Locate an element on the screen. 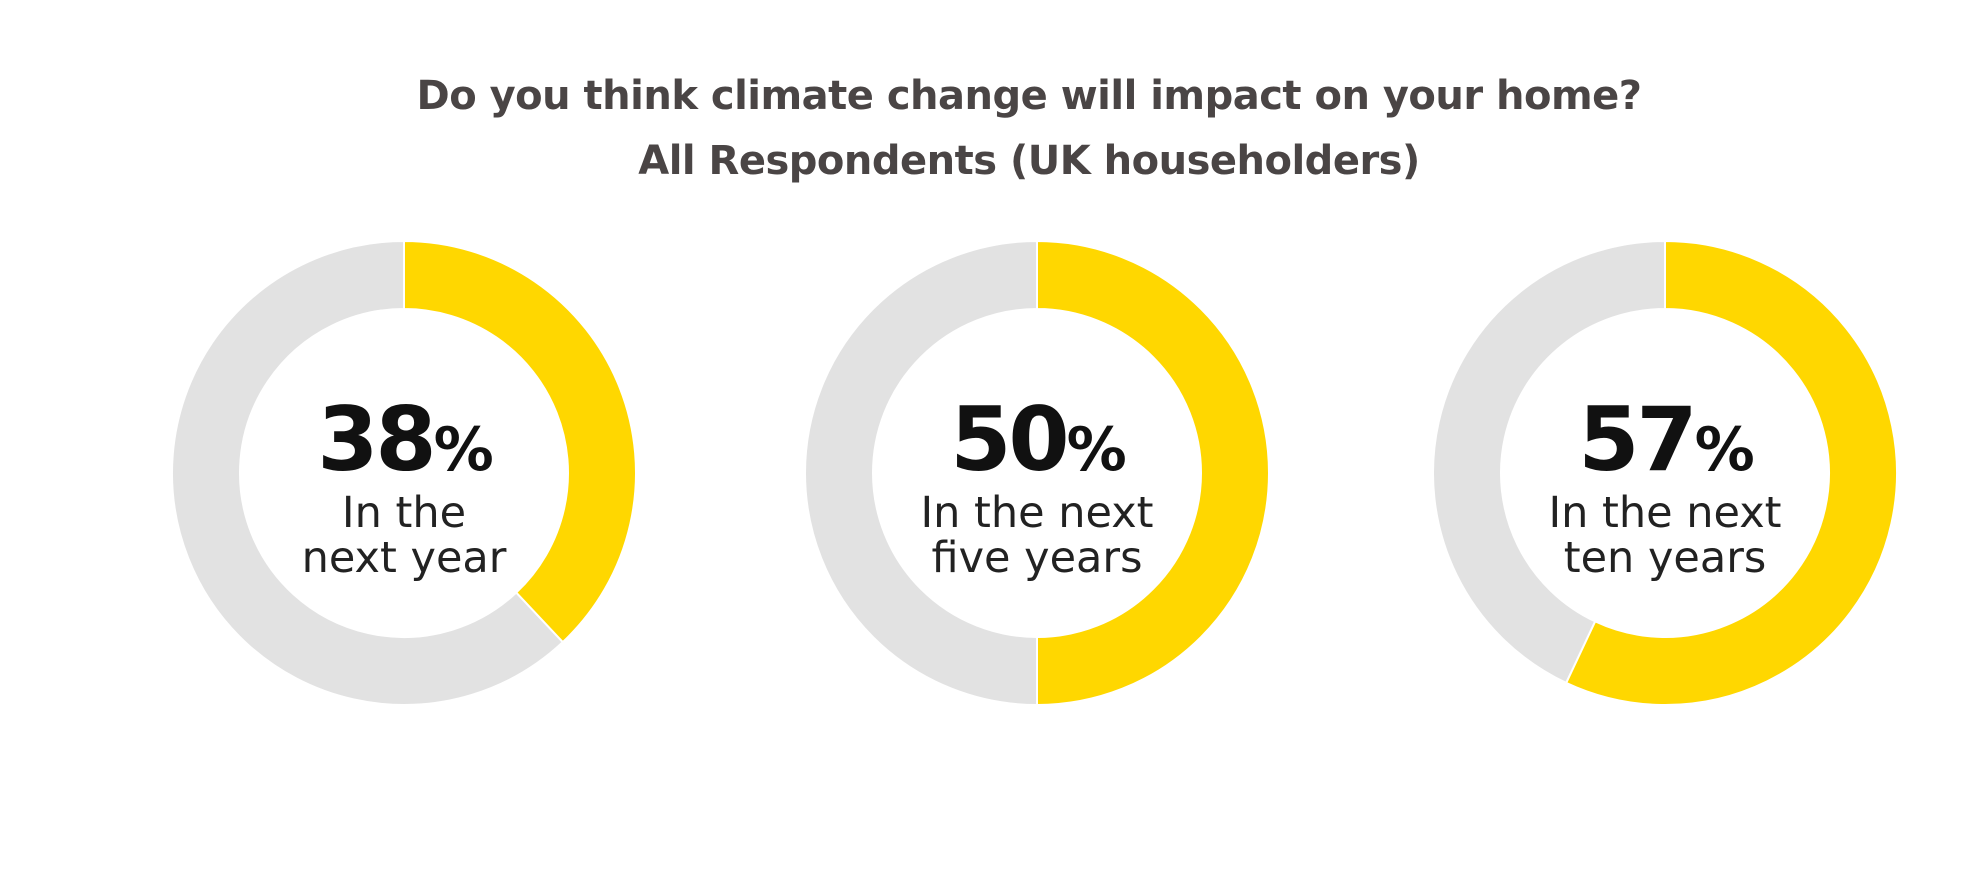 The image size is (1966, 879). value-number: 38 is located at coordinates (375, 439).